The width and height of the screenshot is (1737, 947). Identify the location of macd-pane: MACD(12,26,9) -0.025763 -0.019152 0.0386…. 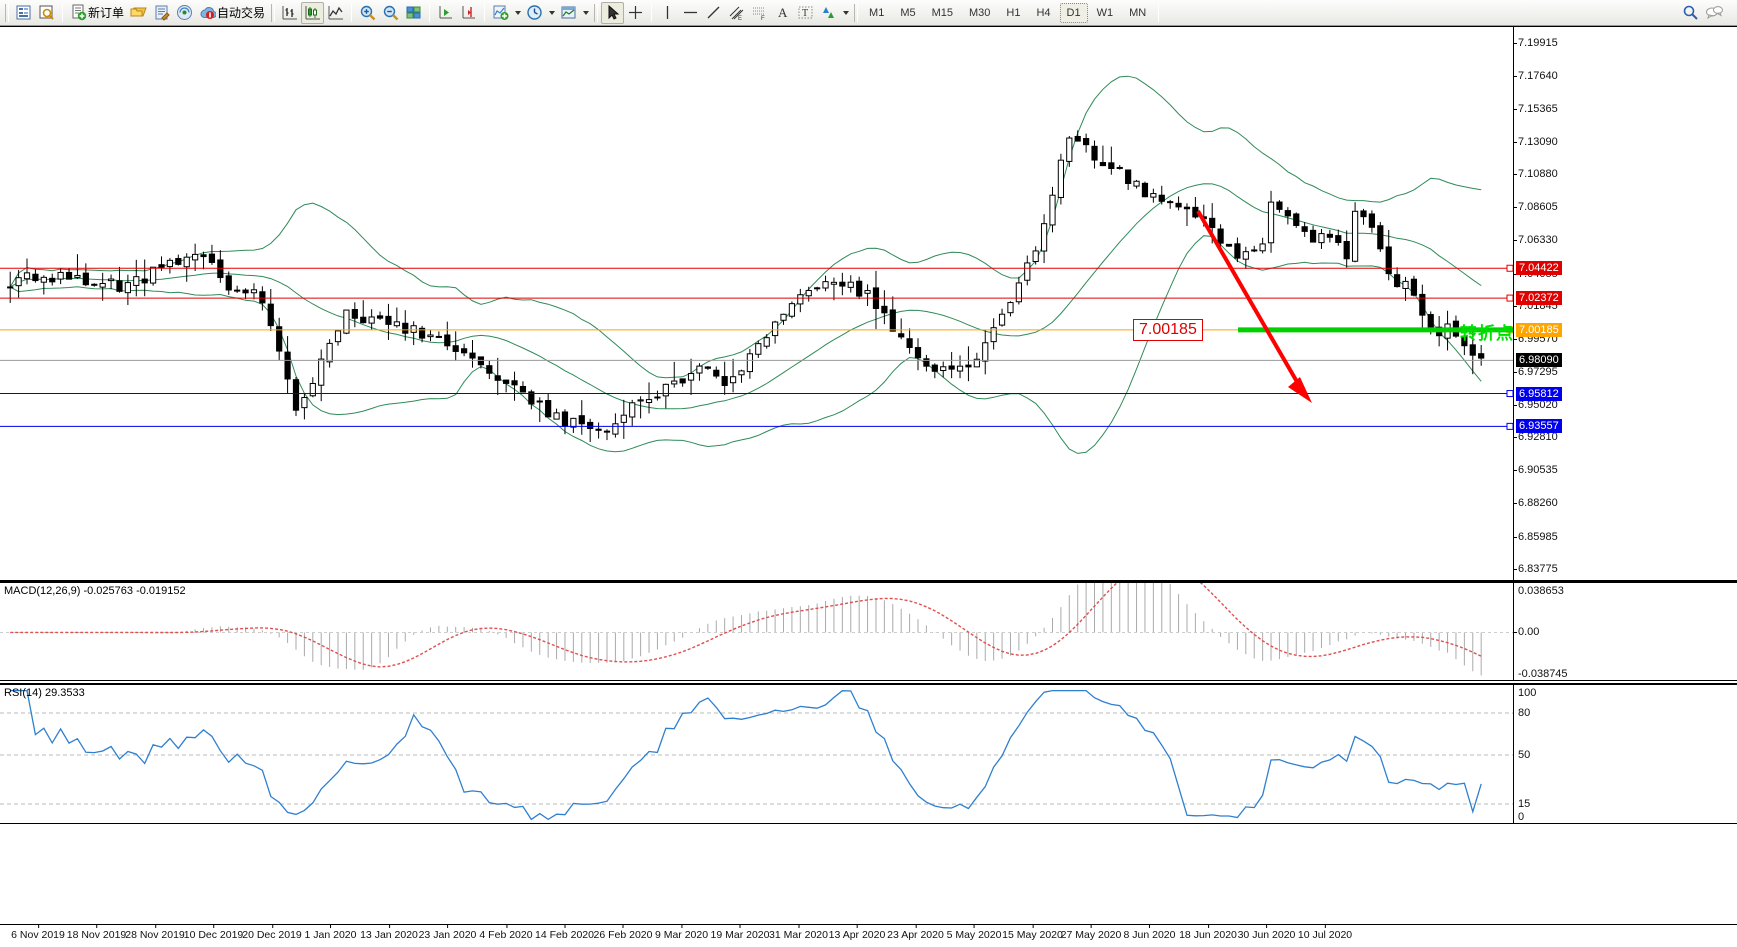
(868, 631).